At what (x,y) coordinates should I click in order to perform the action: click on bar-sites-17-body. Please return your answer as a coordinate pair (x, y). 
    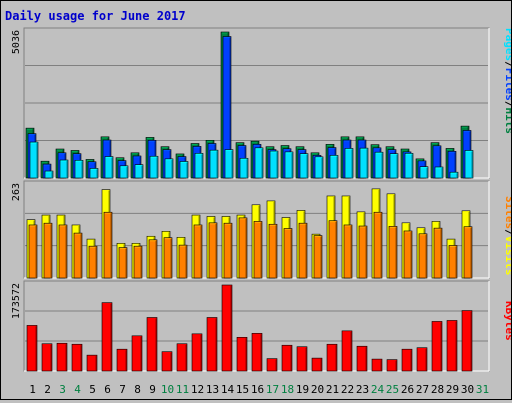
    Looking at the image, I should click on (273, 251).